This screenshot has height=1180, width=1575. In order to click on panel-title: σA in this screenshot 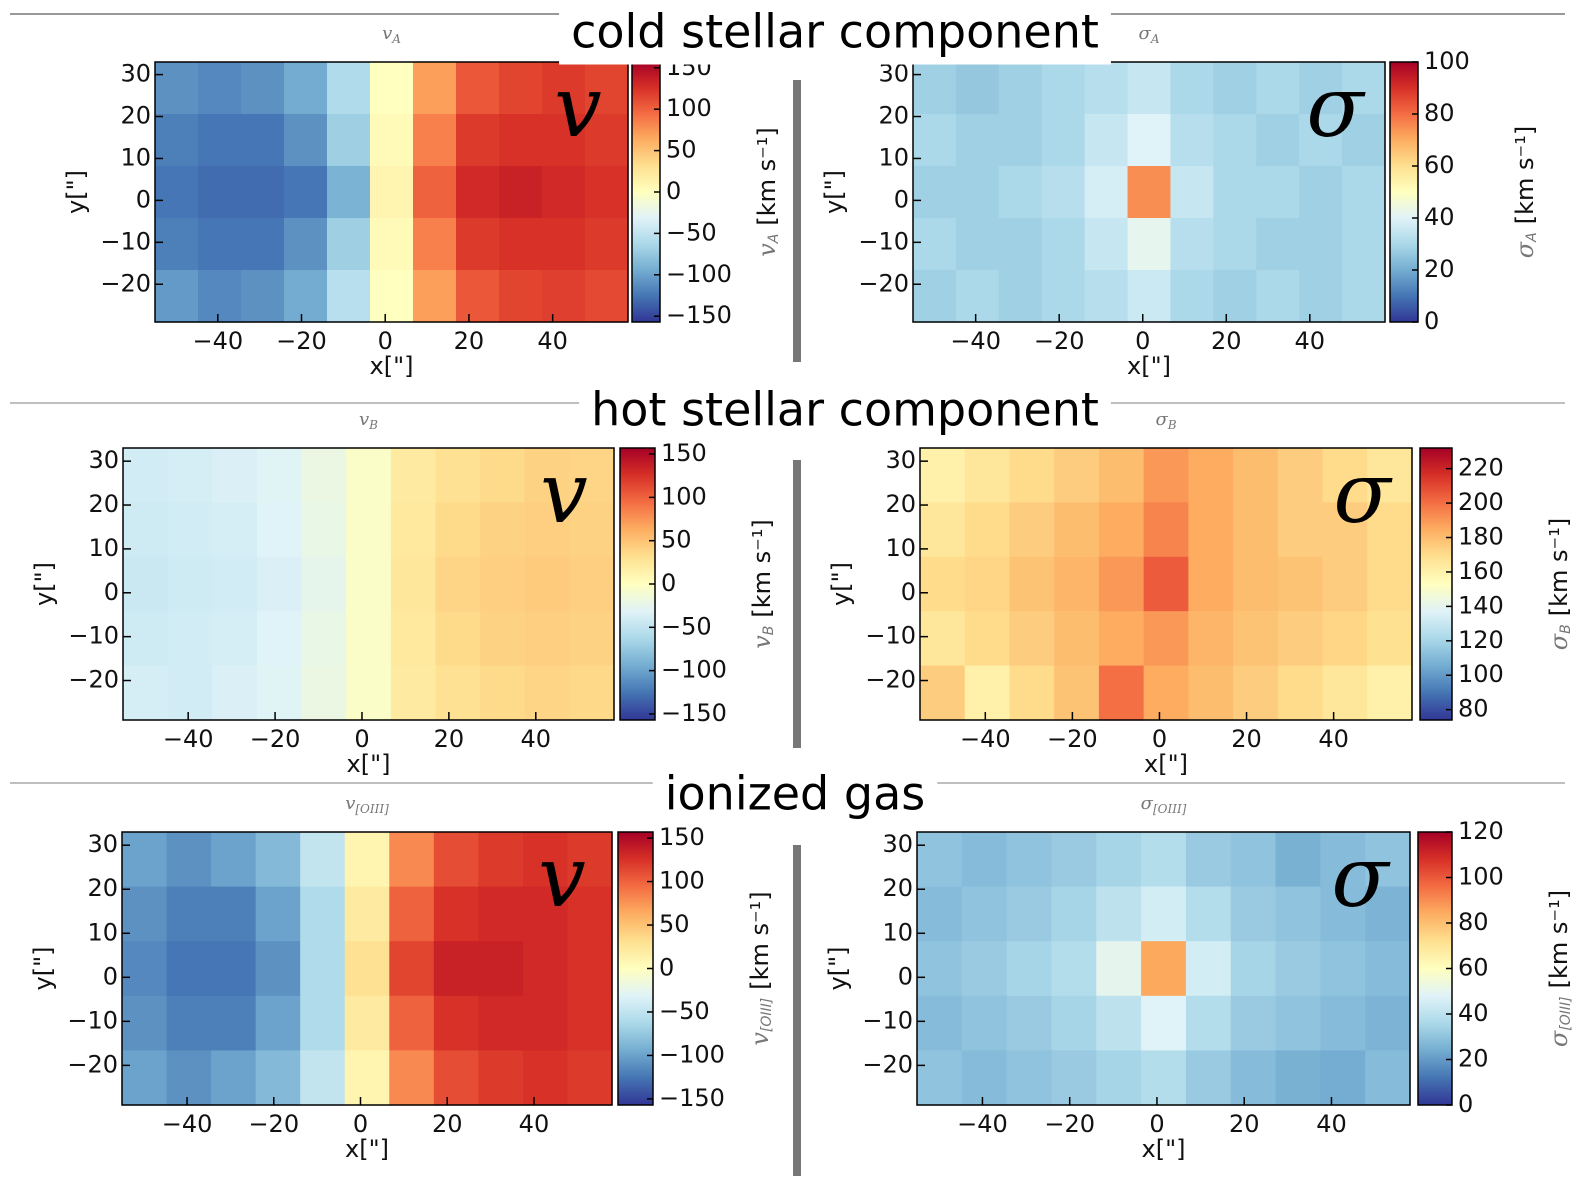, I will do `click(1149, 34)`.